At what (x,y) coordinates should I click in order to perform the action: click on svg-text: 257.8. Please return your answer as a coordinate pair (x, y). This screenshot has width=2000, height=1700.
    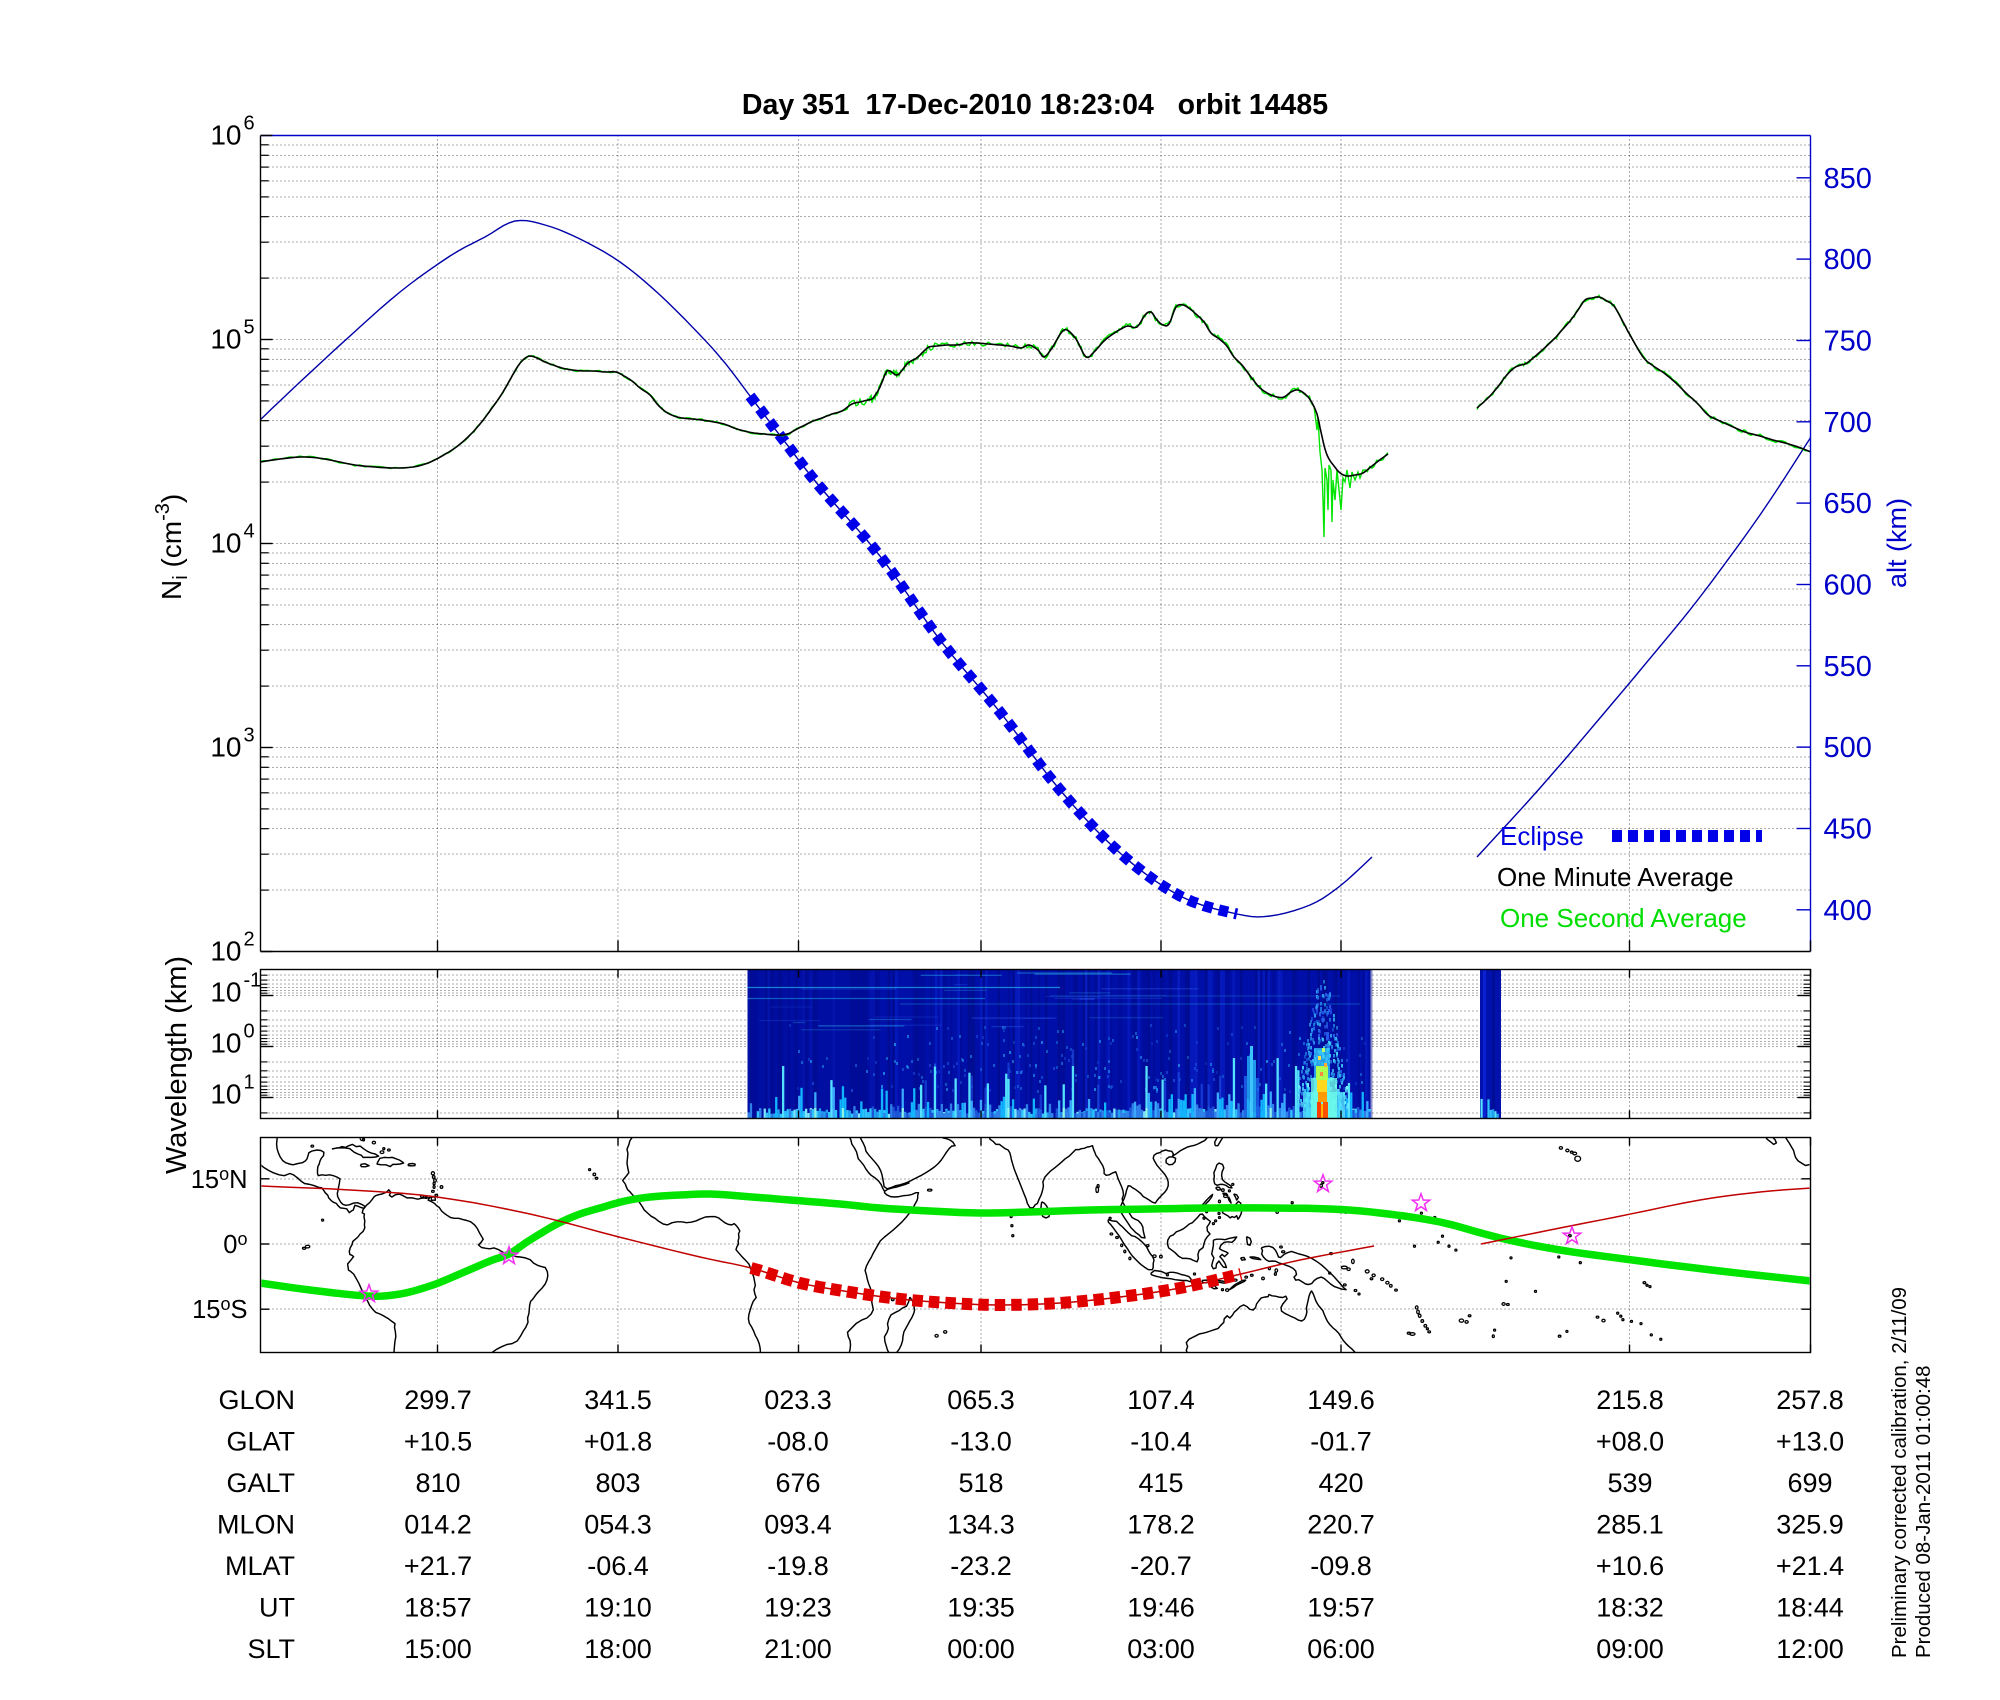
    Looking at the image, I should click on (1810, 1400).